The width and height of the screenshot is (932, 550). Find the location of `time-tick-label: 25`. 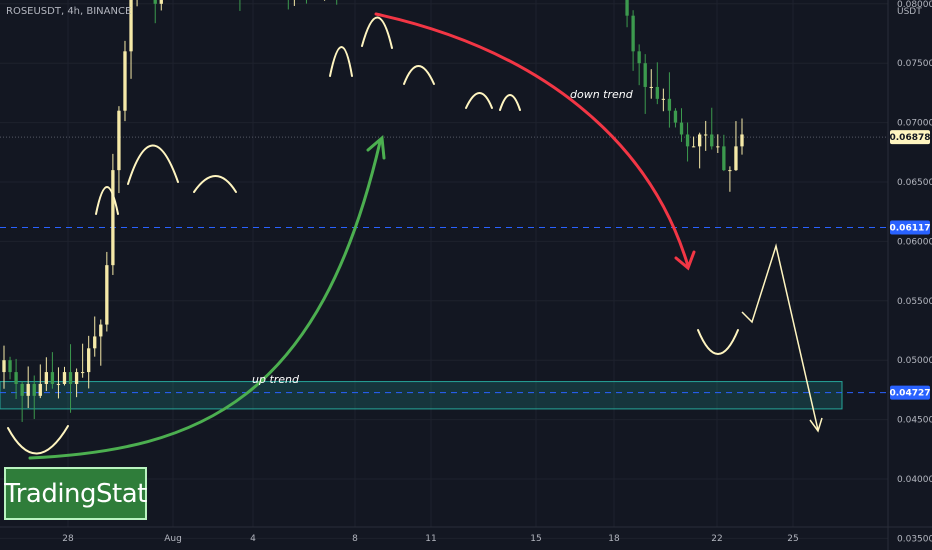

time-tick-label: 25 is located at coordinates (792, 539).